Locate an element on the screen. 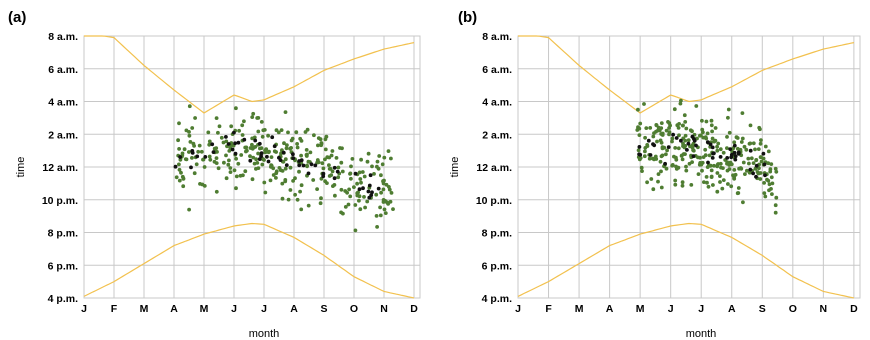 Image resolution: width=870 pixels, height=340 pixels. x-tick-label: D is located at coordinates (414, 309).